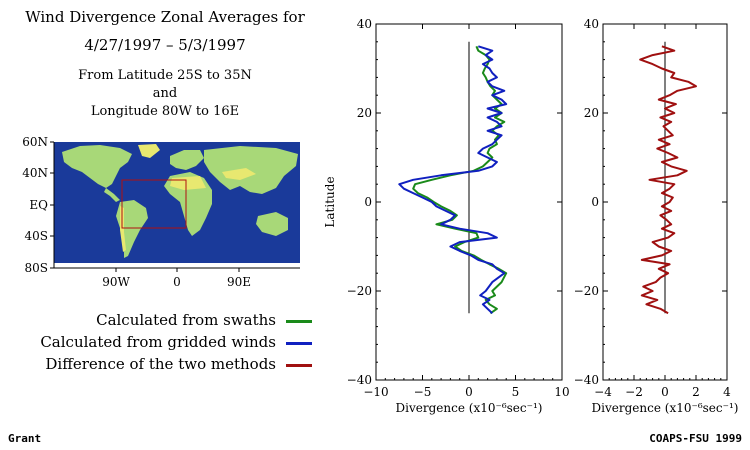  I want to click on legend-label: Calculated from swaths, so click(186, 320).